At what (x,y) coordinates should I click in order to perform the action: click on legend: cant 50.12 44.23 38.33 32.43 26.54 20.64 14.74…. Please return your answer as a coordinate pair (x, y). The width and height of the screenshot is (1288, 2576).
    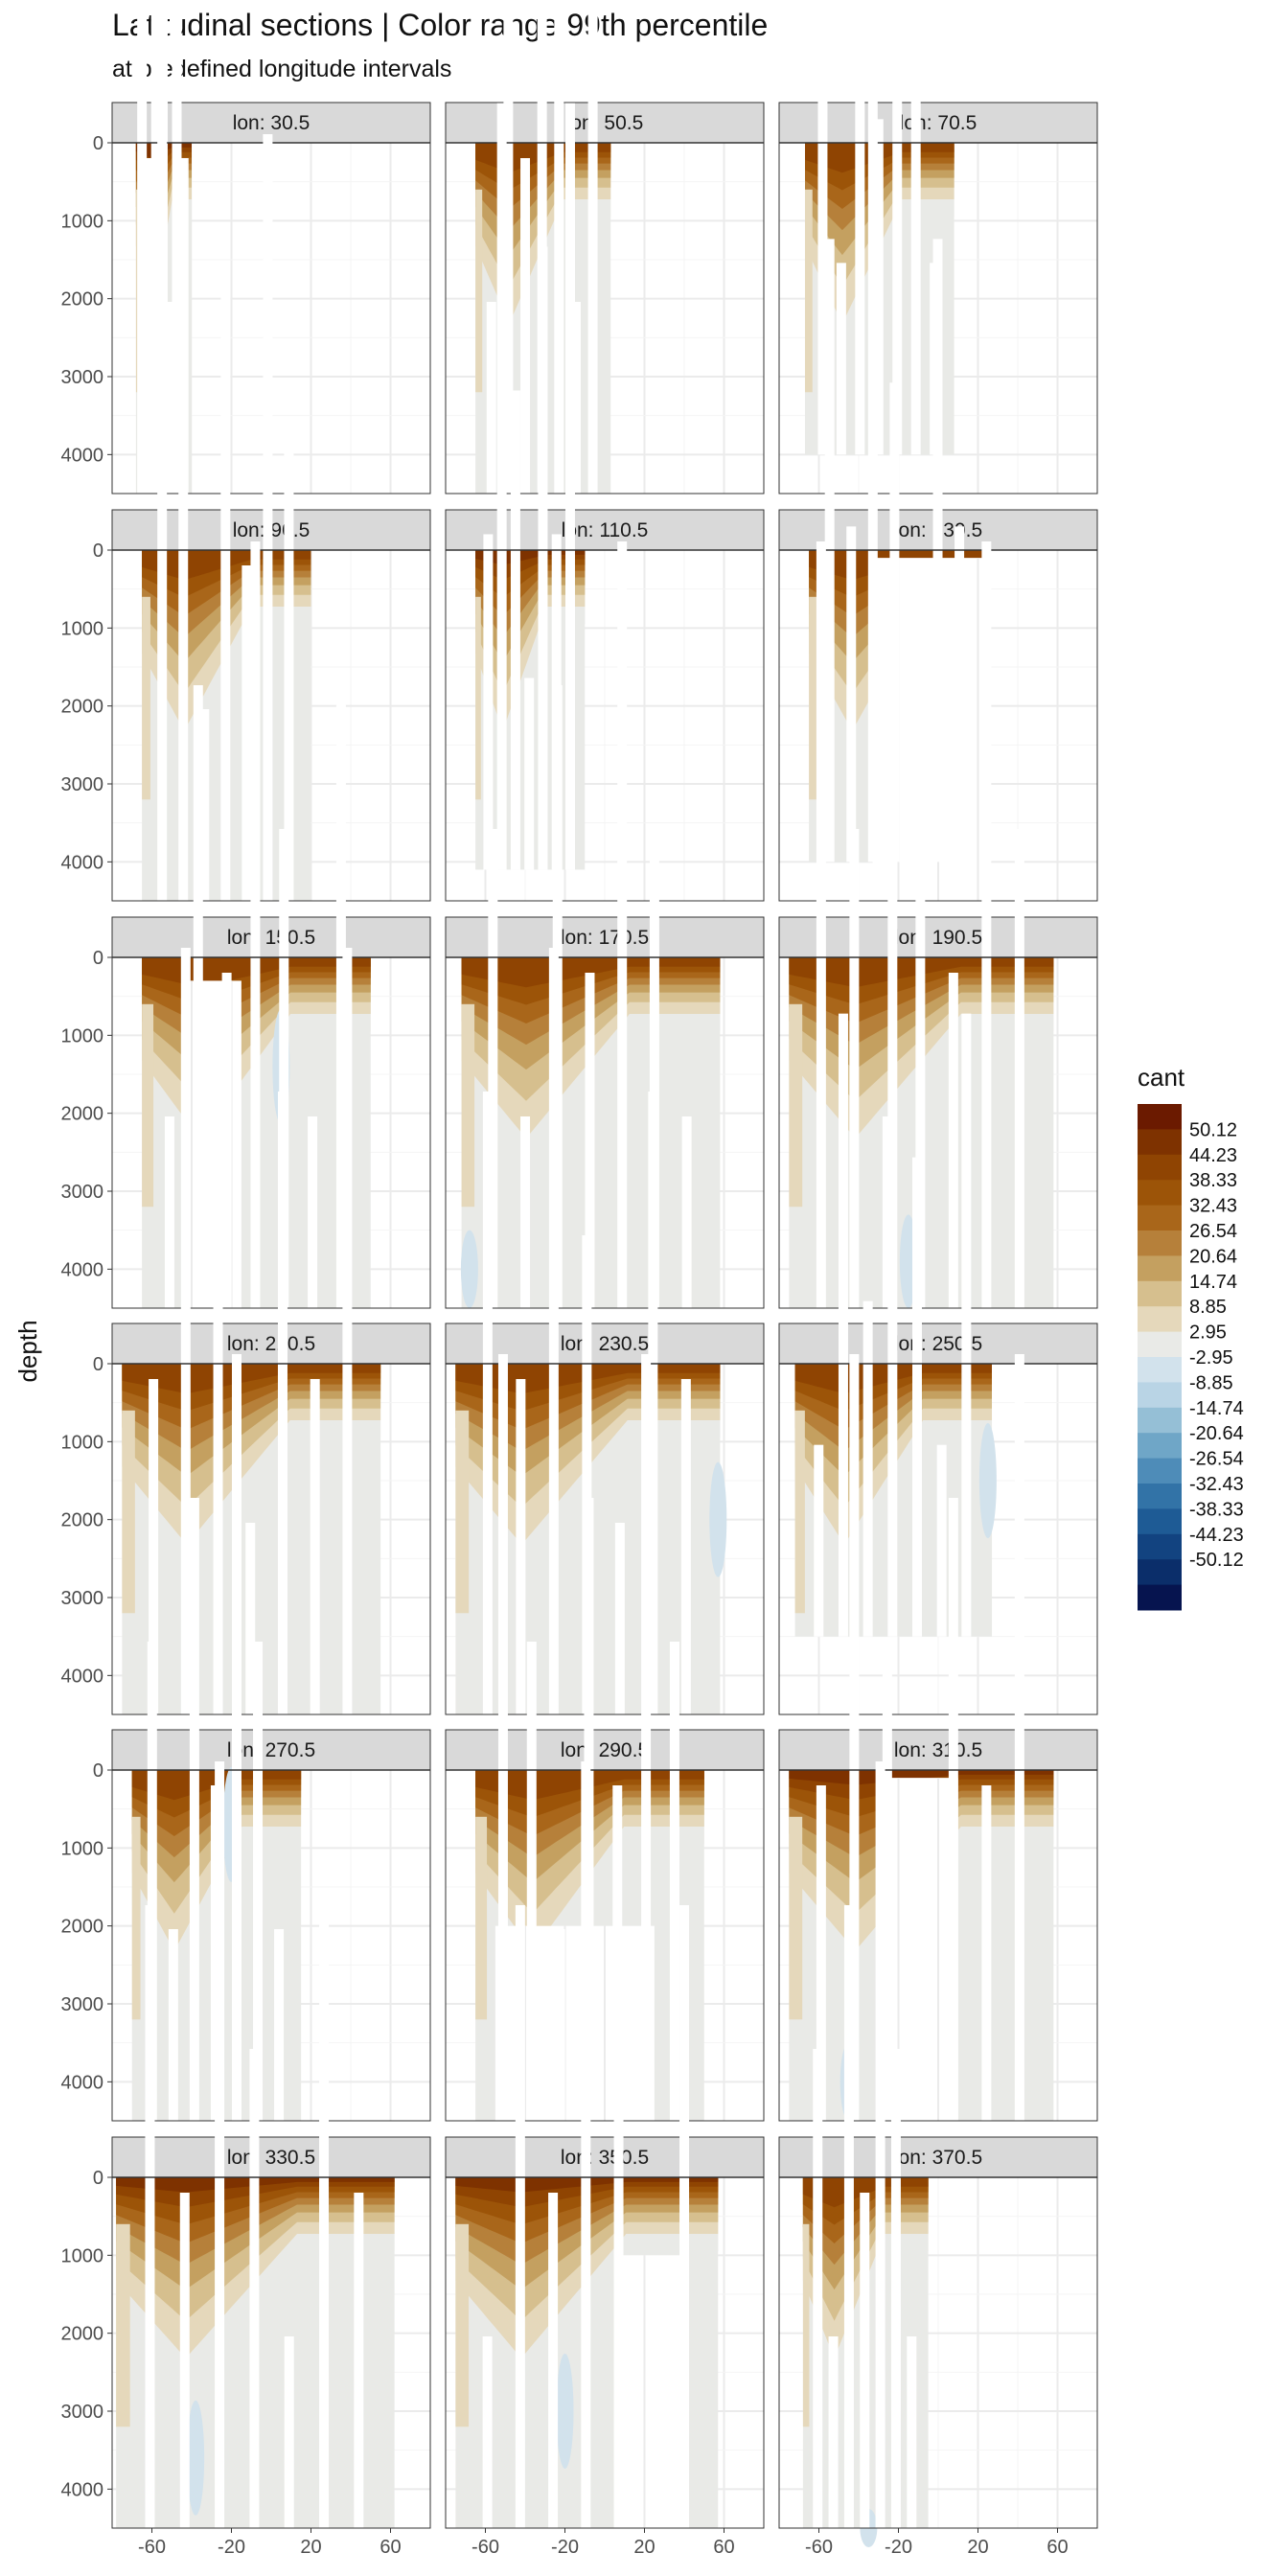
    Looking at the image, I should click on (1191, 1337).